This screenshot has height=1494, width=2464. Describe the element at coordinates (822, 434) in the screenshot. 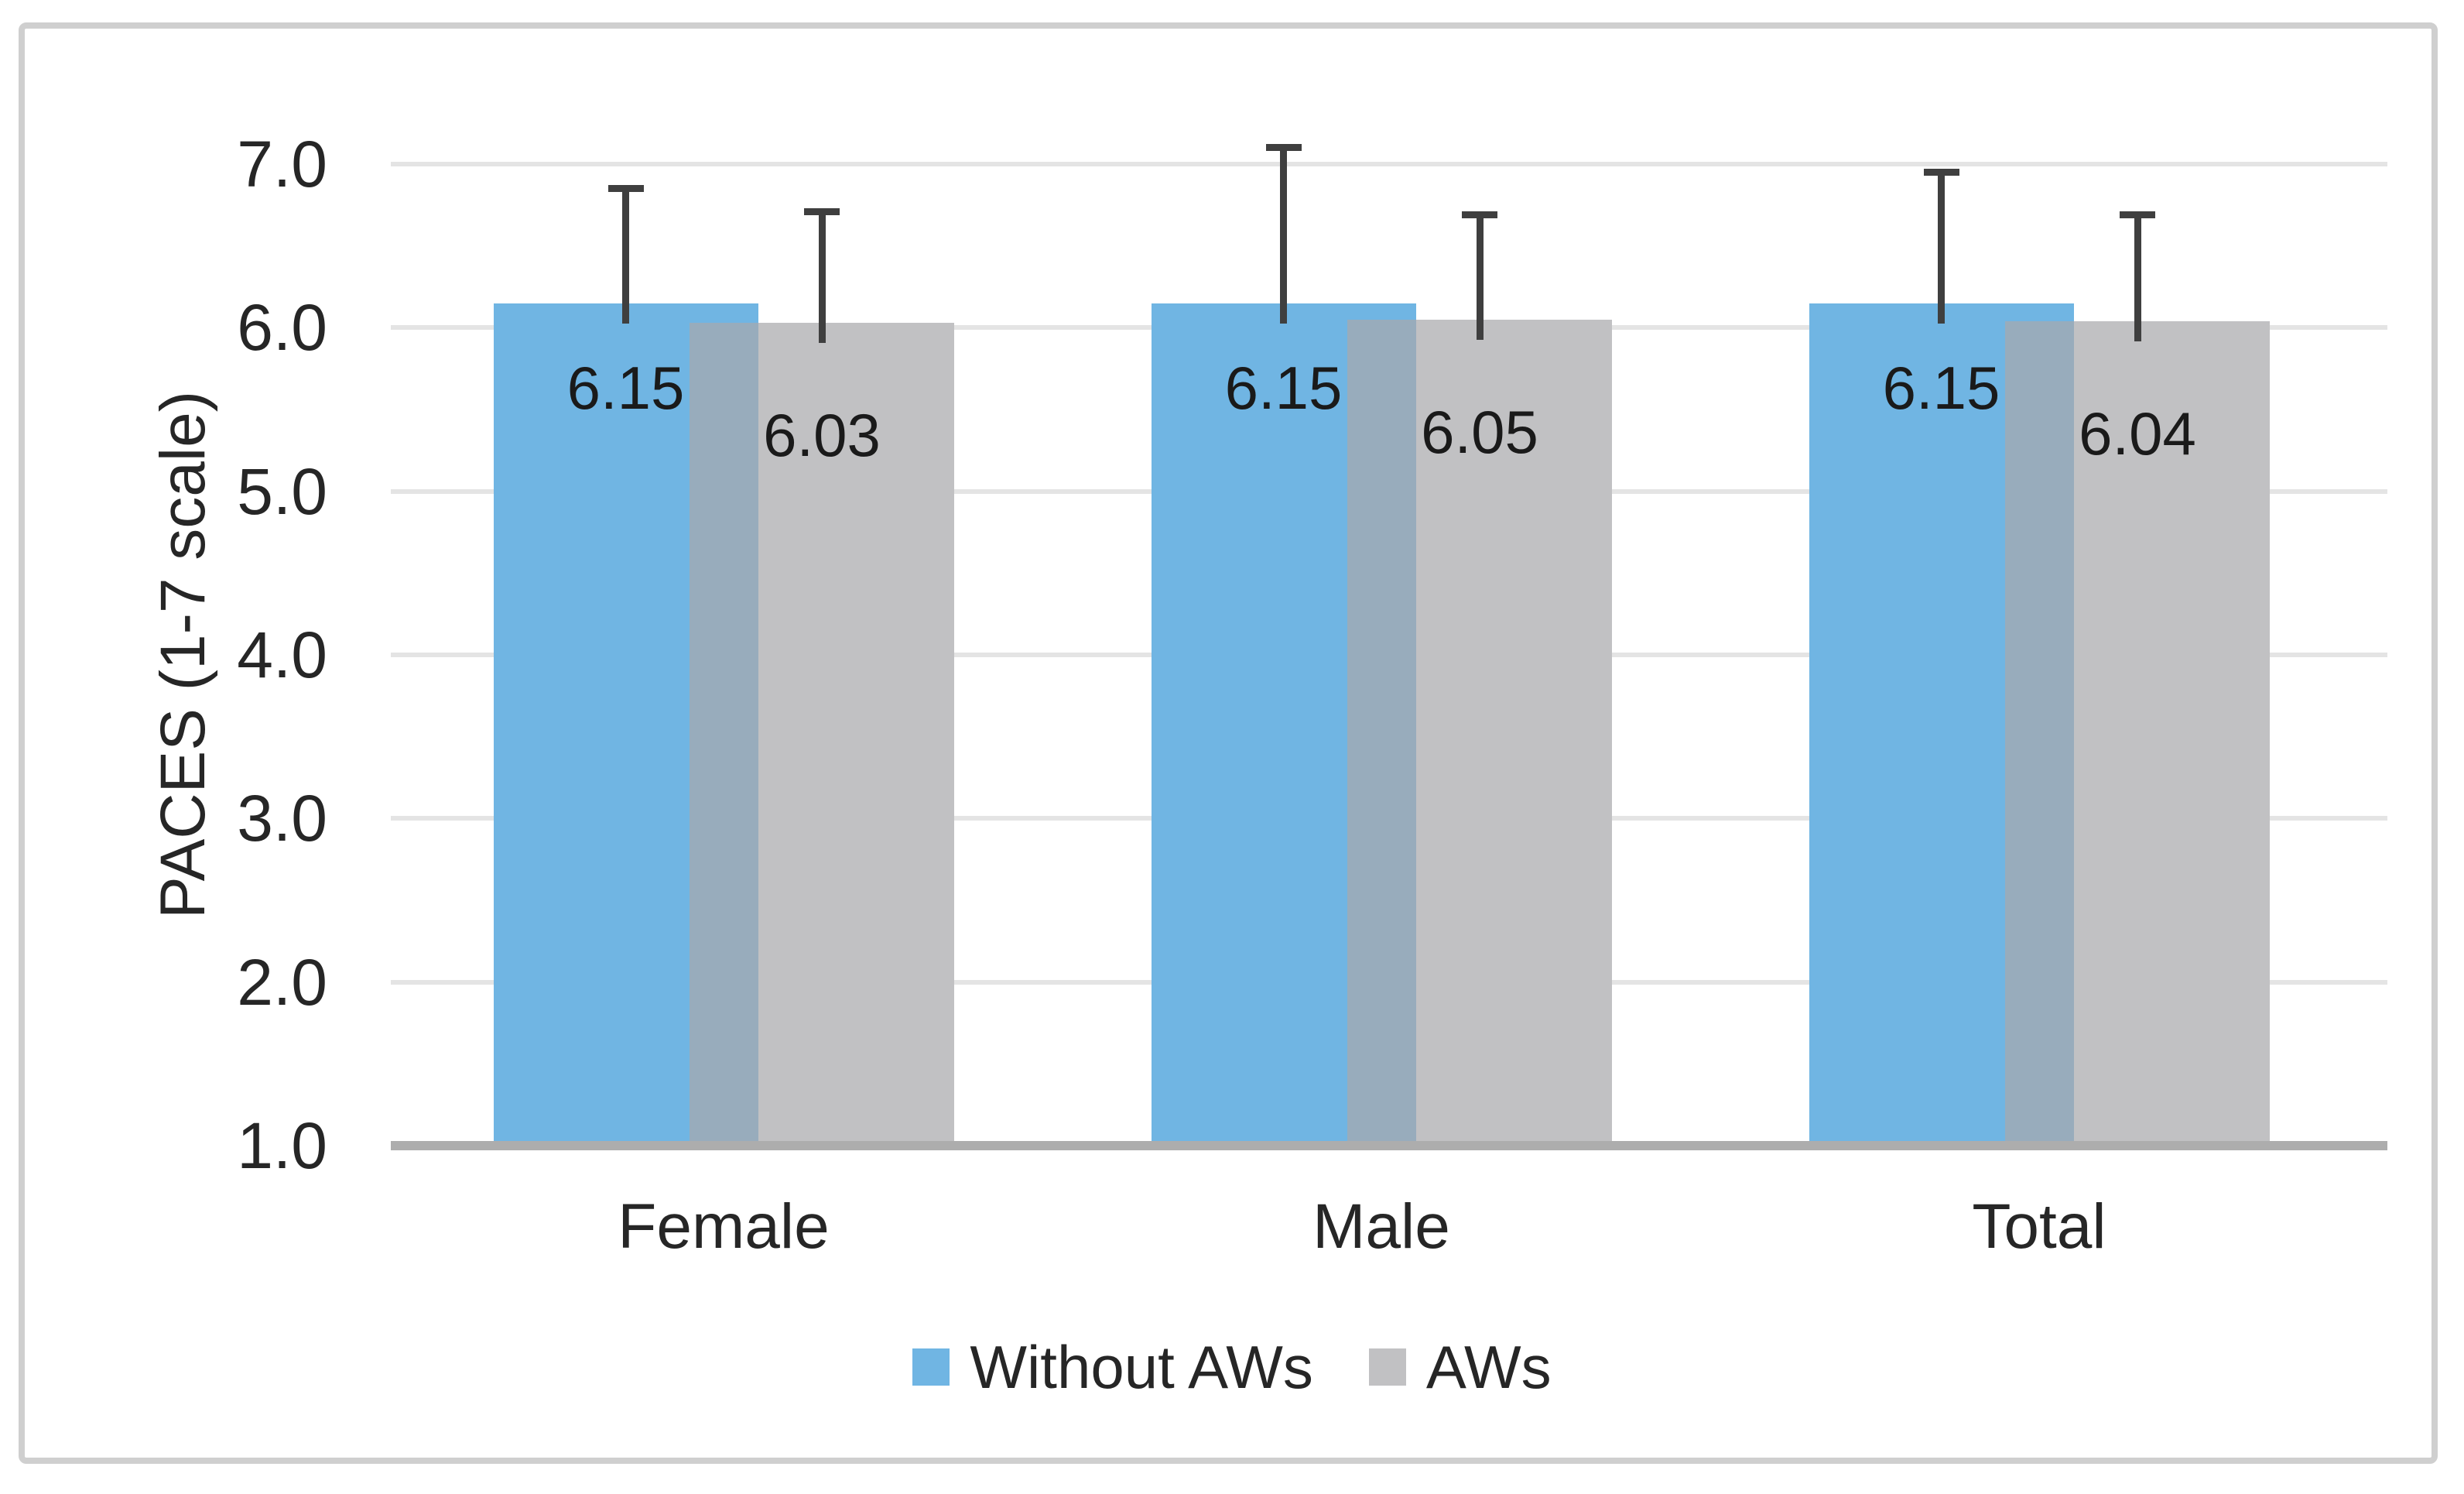

I see `bar-data-label: 6.03` at that location.